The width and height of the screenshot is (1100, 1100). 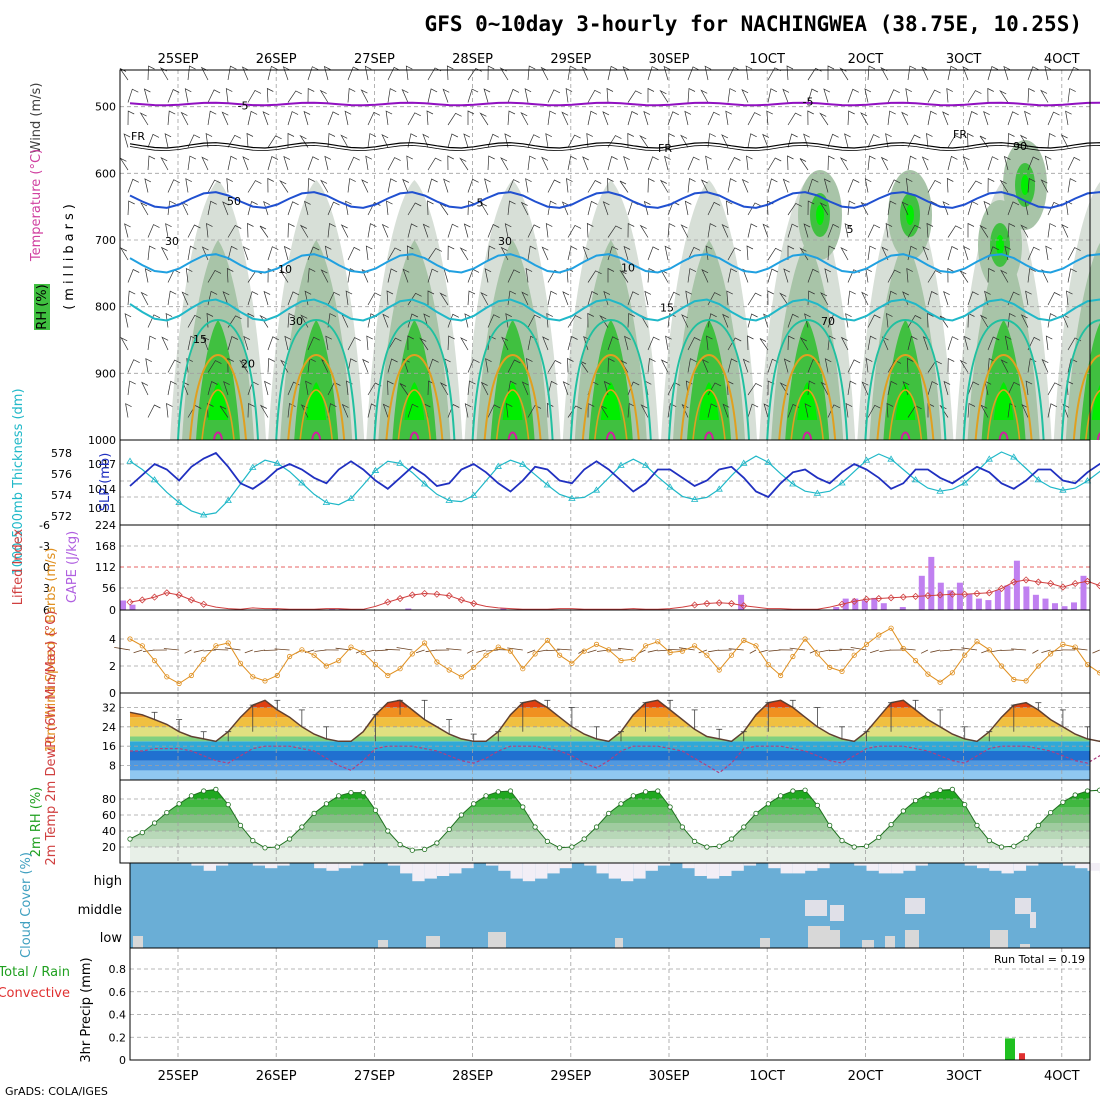 What do you see at coordinates (610, 1004) in the screenshot?
I see `precip-frame` at bounding box center [610, 1004].